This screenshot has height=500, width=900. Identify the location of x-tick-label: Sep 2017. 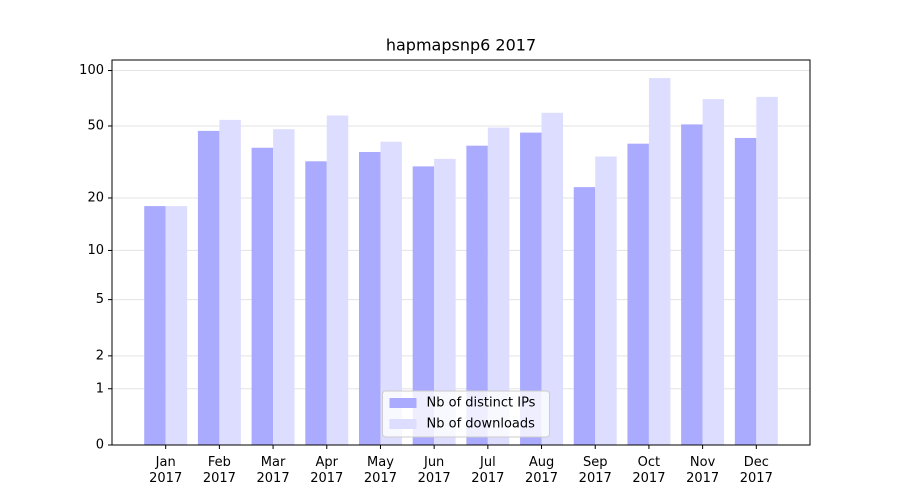
(595, 470).